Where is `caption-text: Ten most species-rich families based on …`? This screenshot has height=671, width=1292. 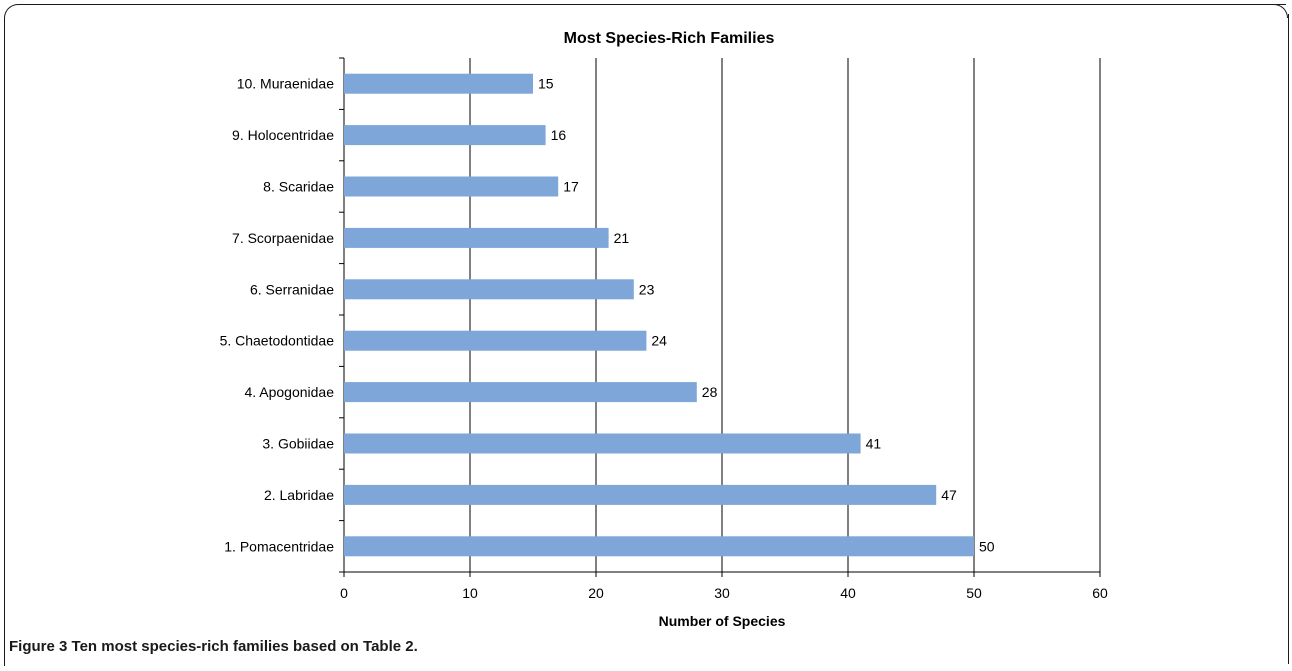 caption-text: Ten most species-rich families based on … is located at coordinates (244, 646).